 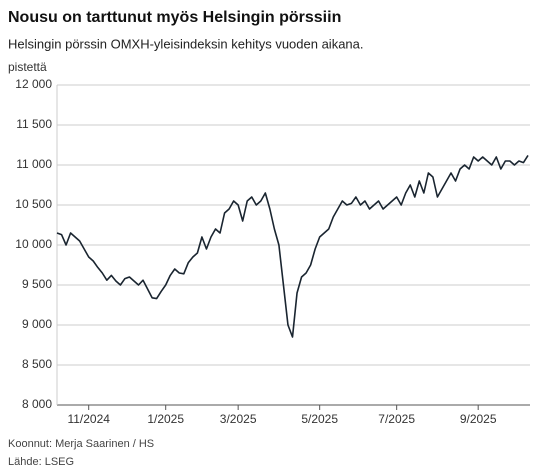 I want to click on credit: Koonnut: Merja Saarinen / HS, so click(x=81, y=444).